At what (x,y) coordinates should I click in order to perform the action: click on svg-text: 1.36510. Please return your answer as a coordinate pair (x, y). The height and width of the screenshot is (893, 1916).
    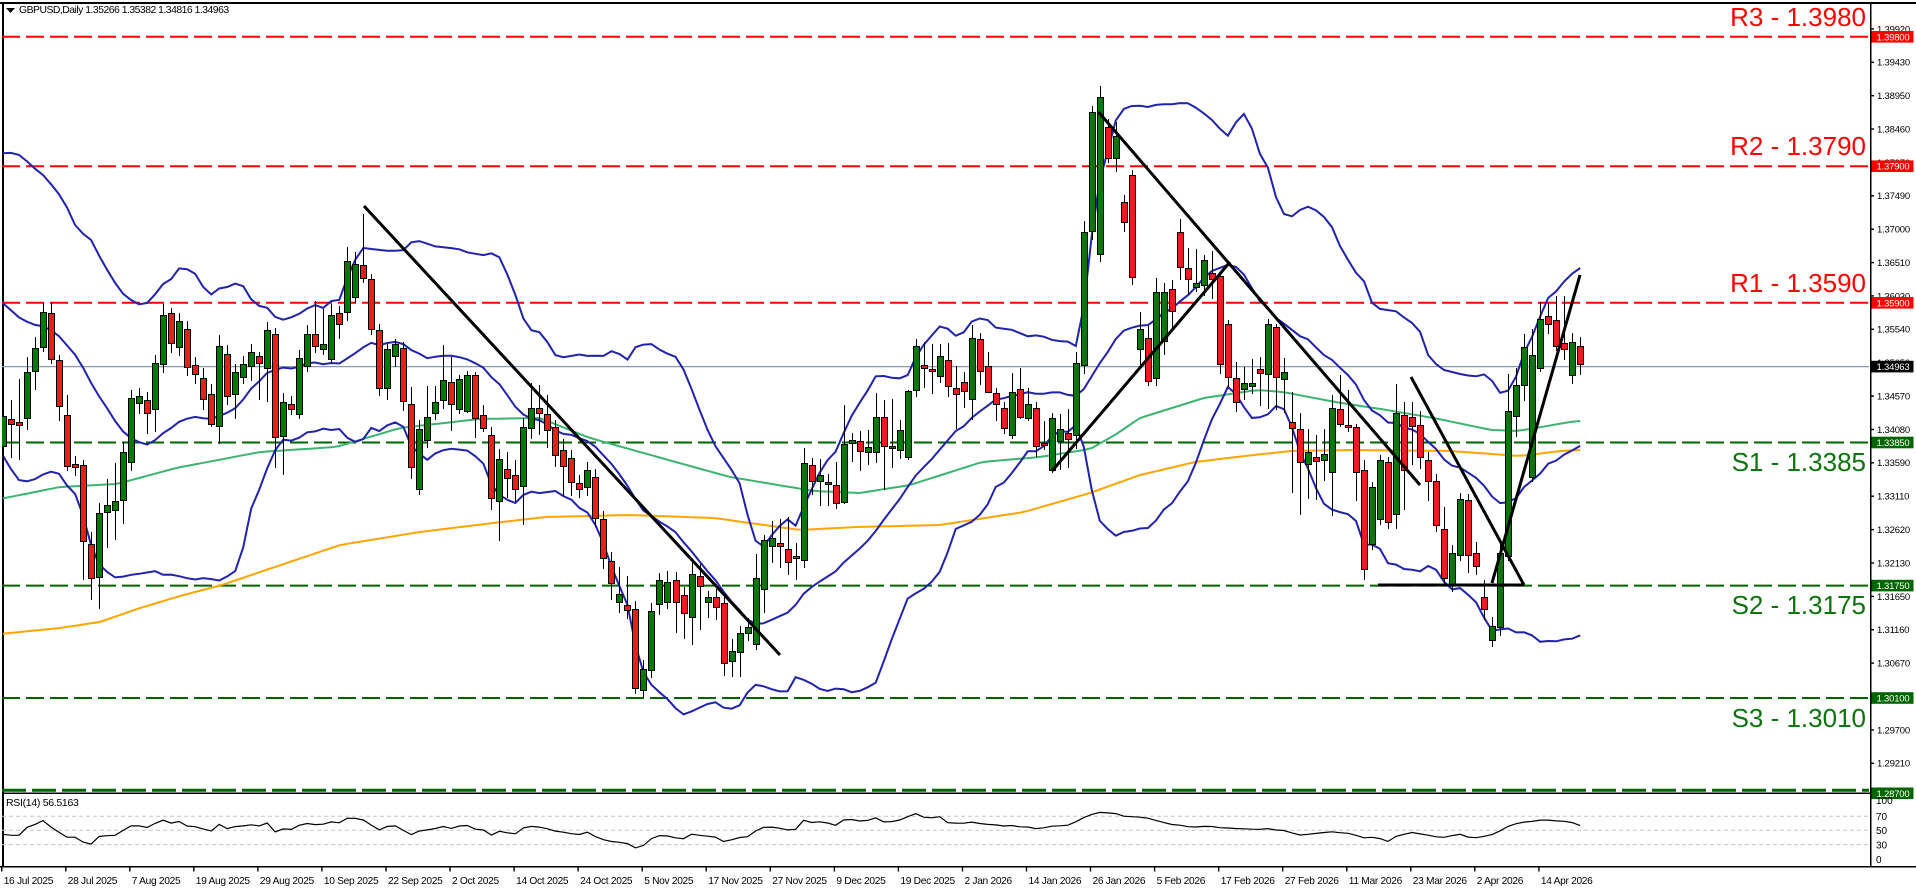
    Looking at the image, I should click on (1893, 263).